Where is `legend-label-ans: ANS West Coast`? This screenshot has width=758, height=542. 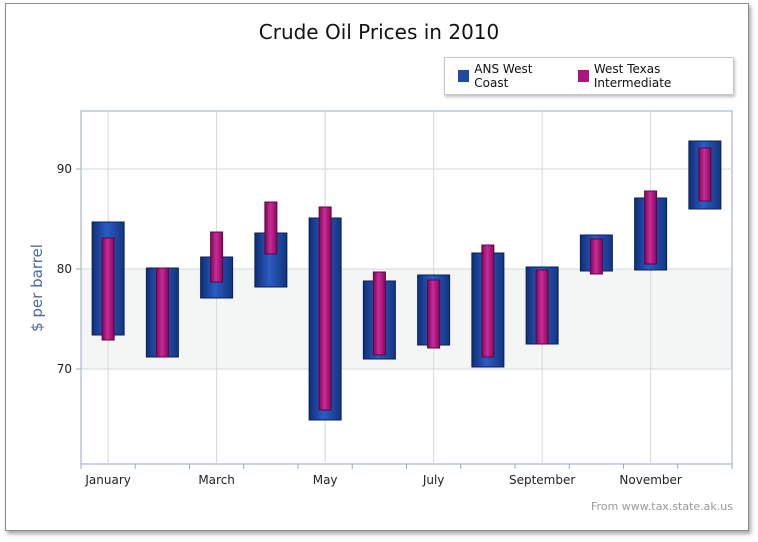
legend-label-ans: ANS West Coast is located at coordinates (503, 76).